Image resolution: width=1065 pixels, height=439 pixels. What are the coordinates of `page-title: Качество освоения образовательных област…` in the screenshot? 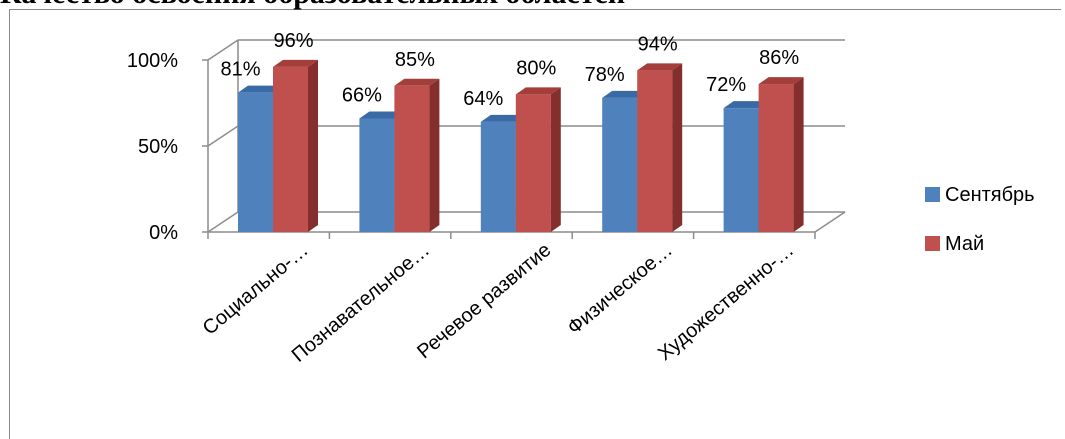 It's located at (312, 4).